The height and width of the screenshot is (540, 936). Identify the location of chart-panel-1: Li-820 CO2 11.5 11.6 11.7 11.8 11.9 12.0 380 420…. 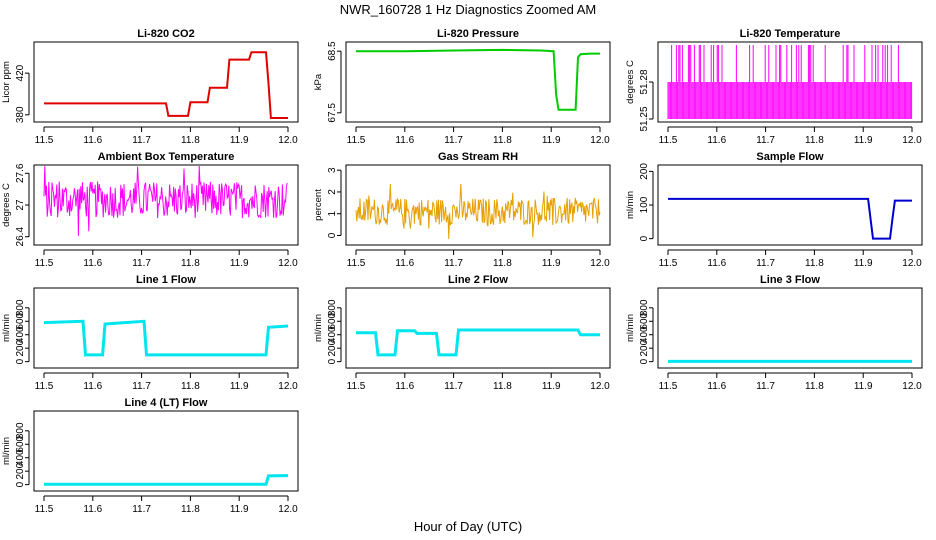
(150, 87).